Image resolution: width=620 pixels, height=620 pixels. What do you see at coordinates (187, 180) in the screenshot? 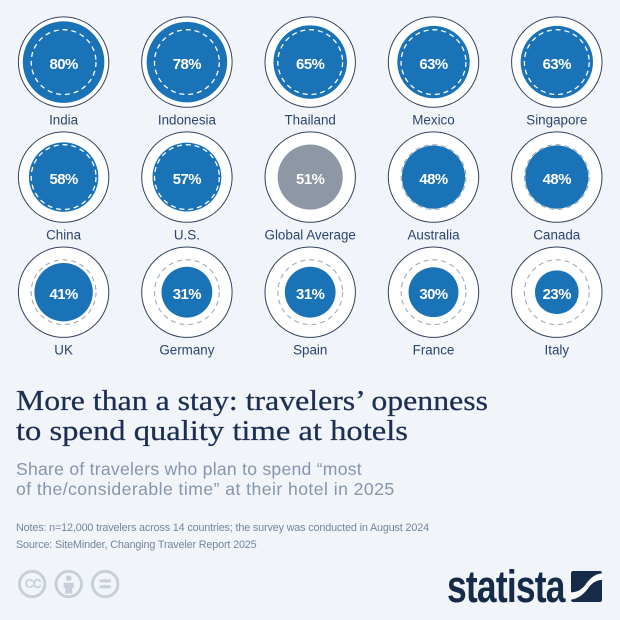
I see `svg-text: 57%` at bounding box center [187, 180].